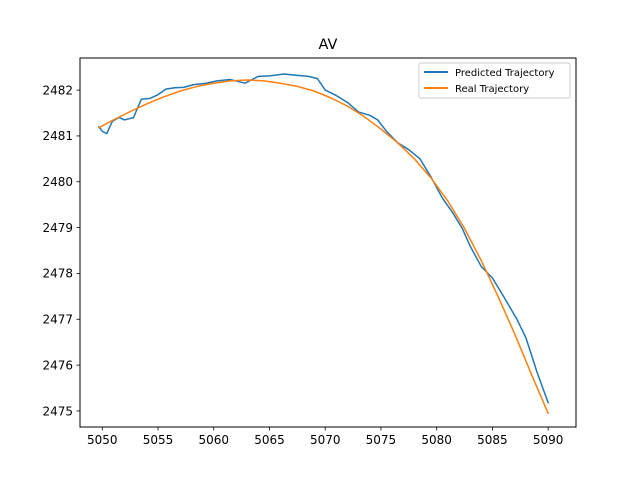 The image size is (640, 480). I want to click on x-axis: 5050 5055 5060 5065 5070 5075 5080 5085 5090, so click(325, 437).